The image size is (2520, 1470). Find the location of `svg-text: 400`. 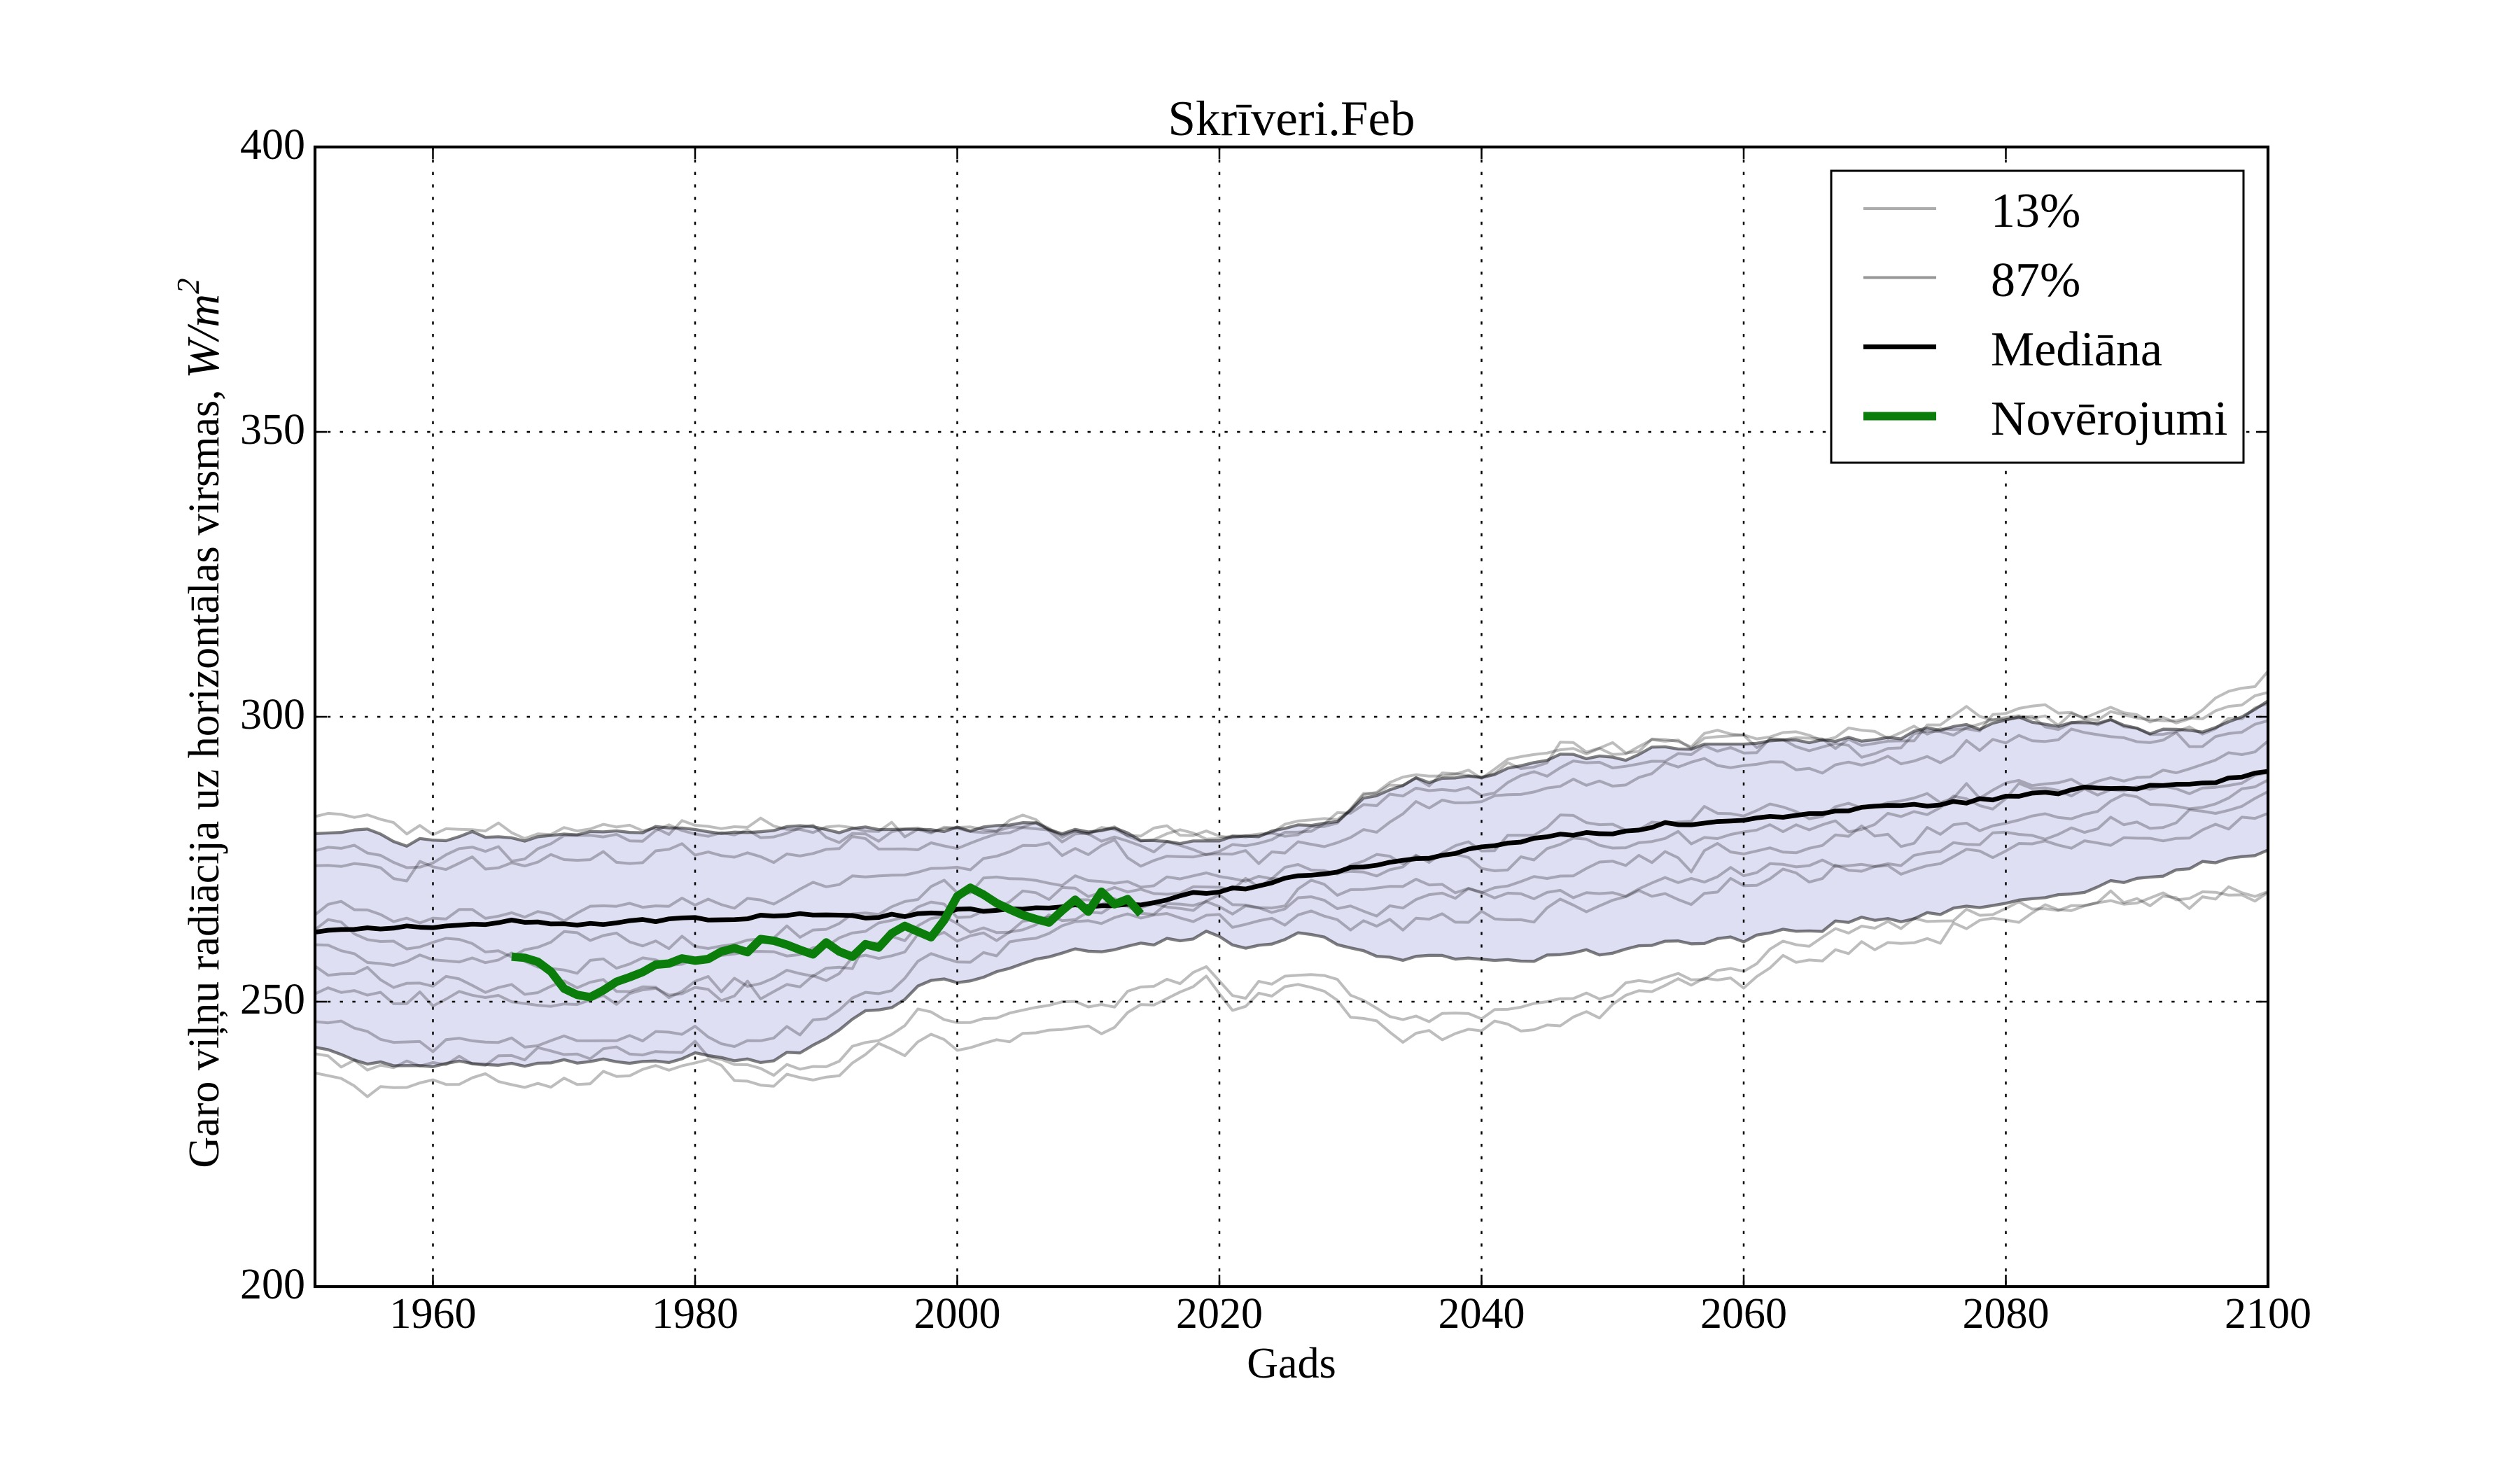

svg-text: 400 is located at coordinates (272, 145).